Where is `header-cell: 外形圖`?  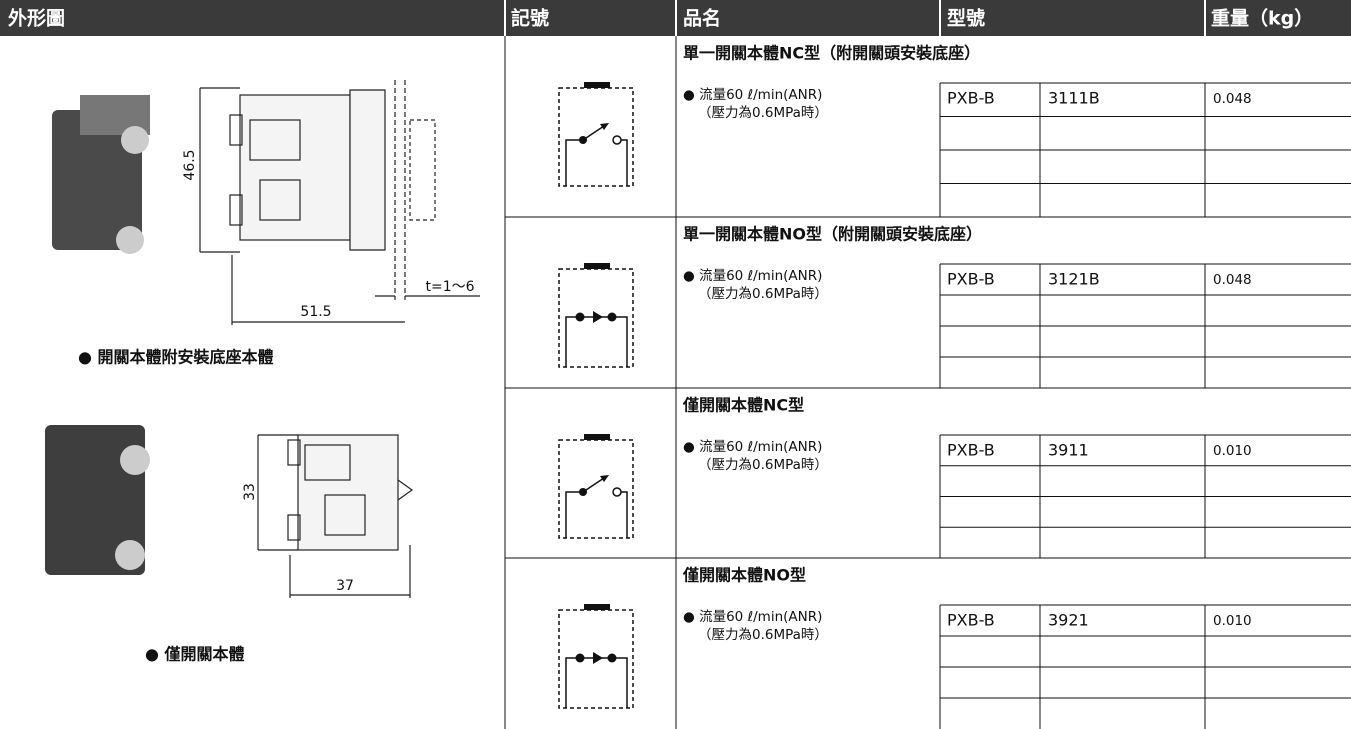 header-cell: 外形圖 is located at coordinates (36, 18).